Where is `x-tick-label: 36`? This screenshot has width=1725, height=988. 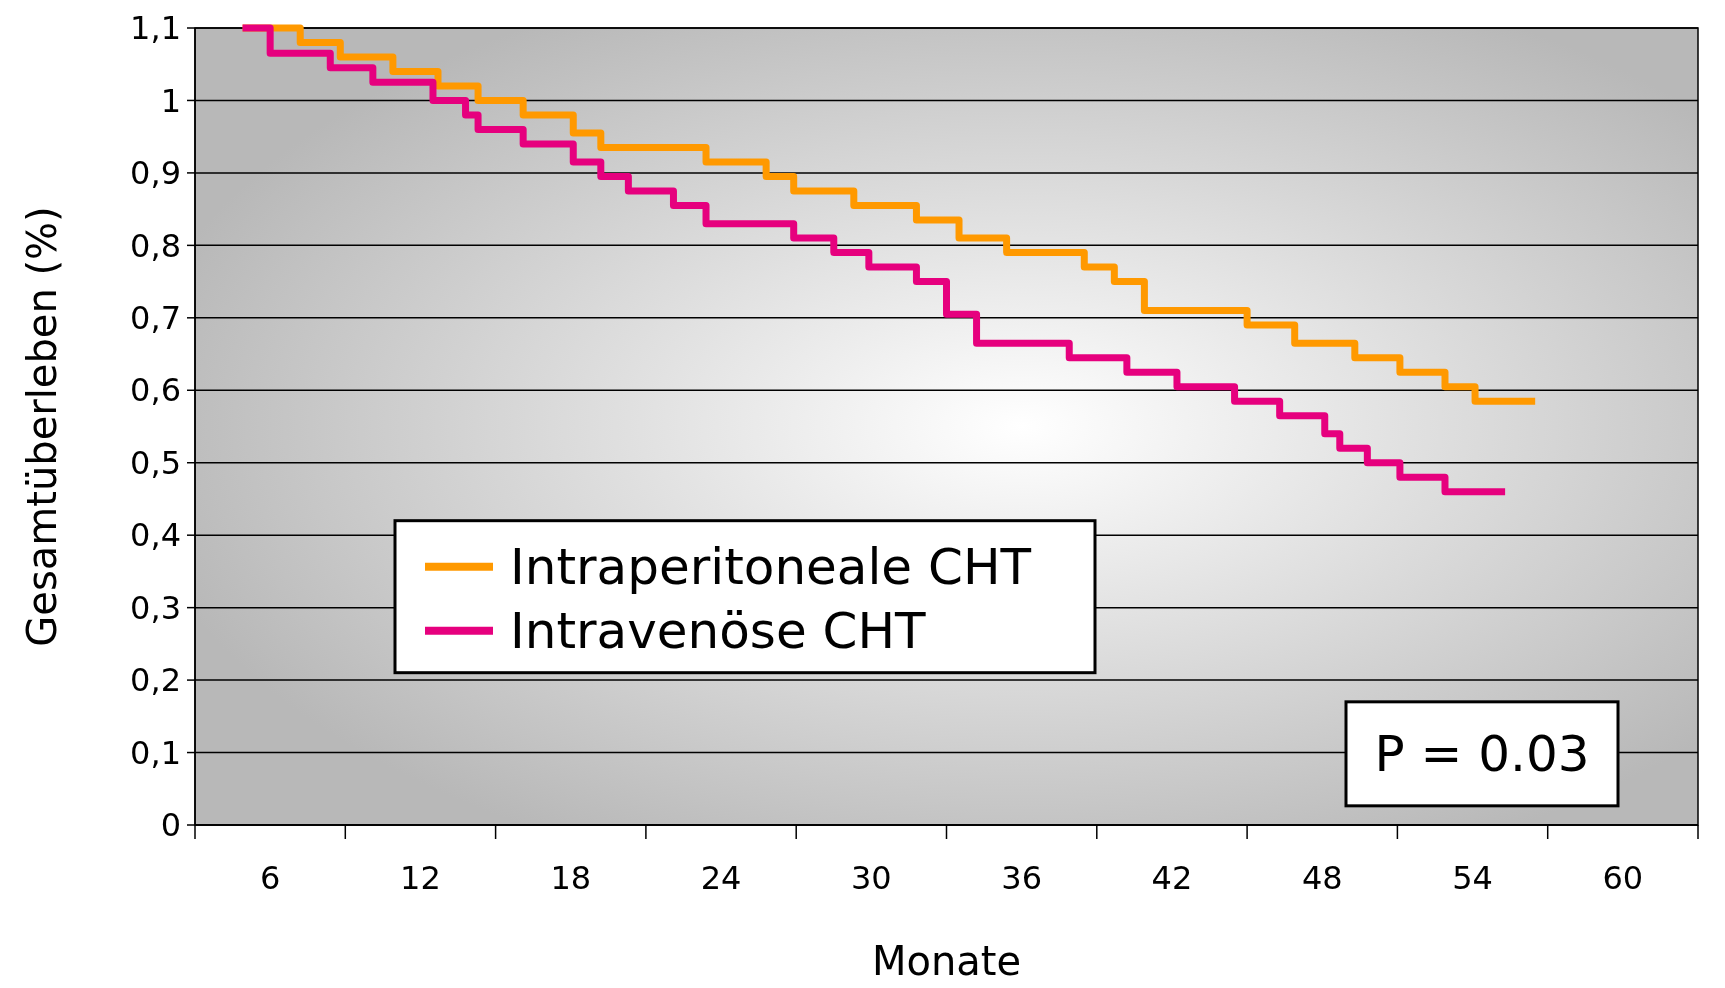 x-tick-label: 36 is located at coordinates (1022, 878).